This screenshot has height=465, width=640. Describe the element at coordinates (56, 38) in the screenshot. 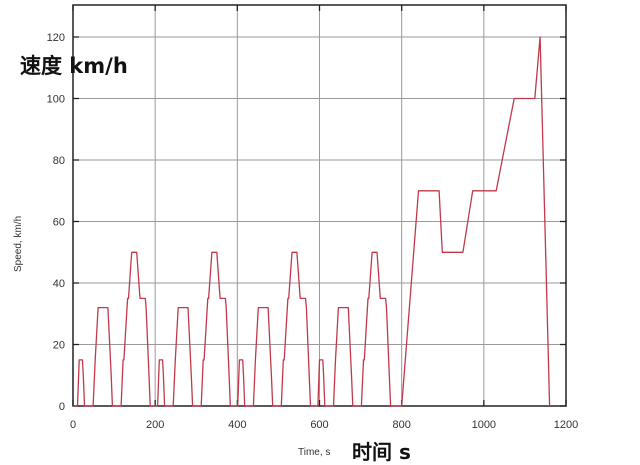

I see `y-tick-label: 120` at that location.